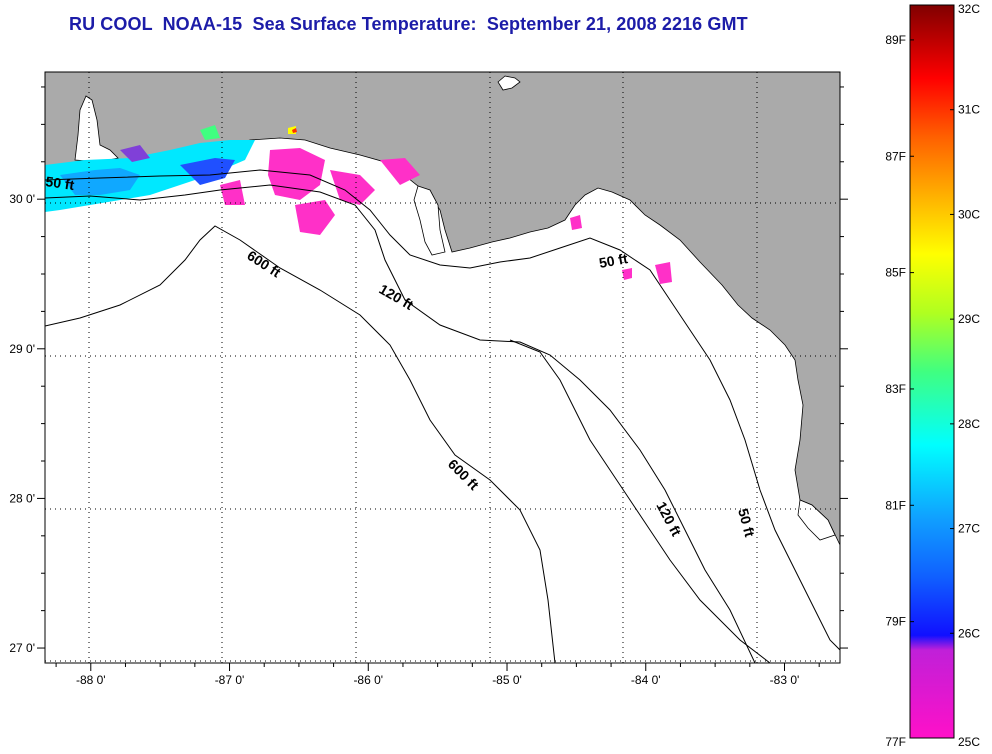  What do you see at coordinates (785, 680) in the screenshot?
I see `lon-tick-label: -83 0'` at bounding box center [785, 680].